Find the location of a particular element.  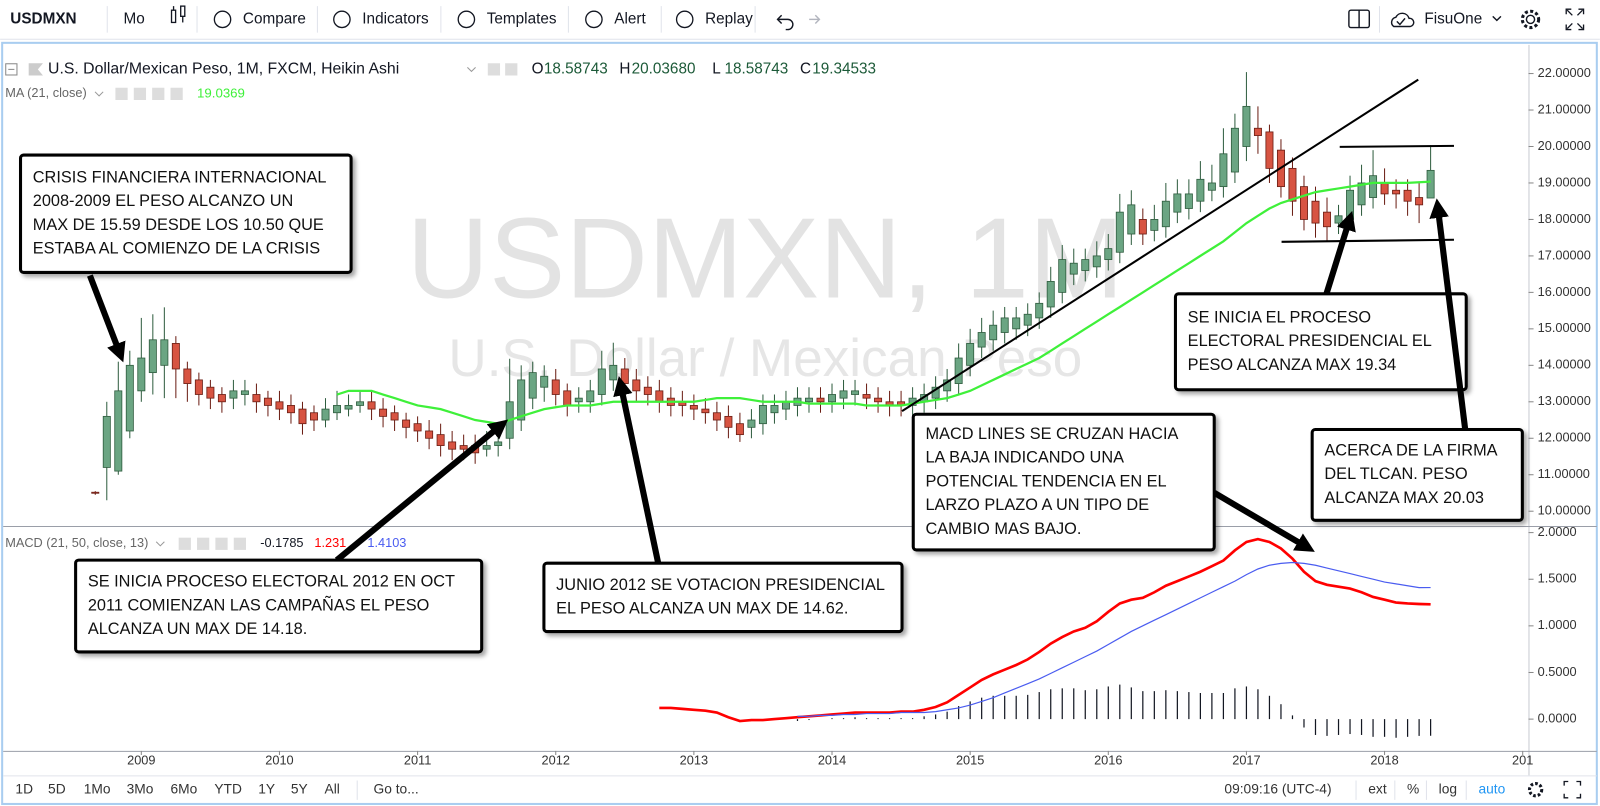

scale-option: ext is located at coordinates (1377, 788).